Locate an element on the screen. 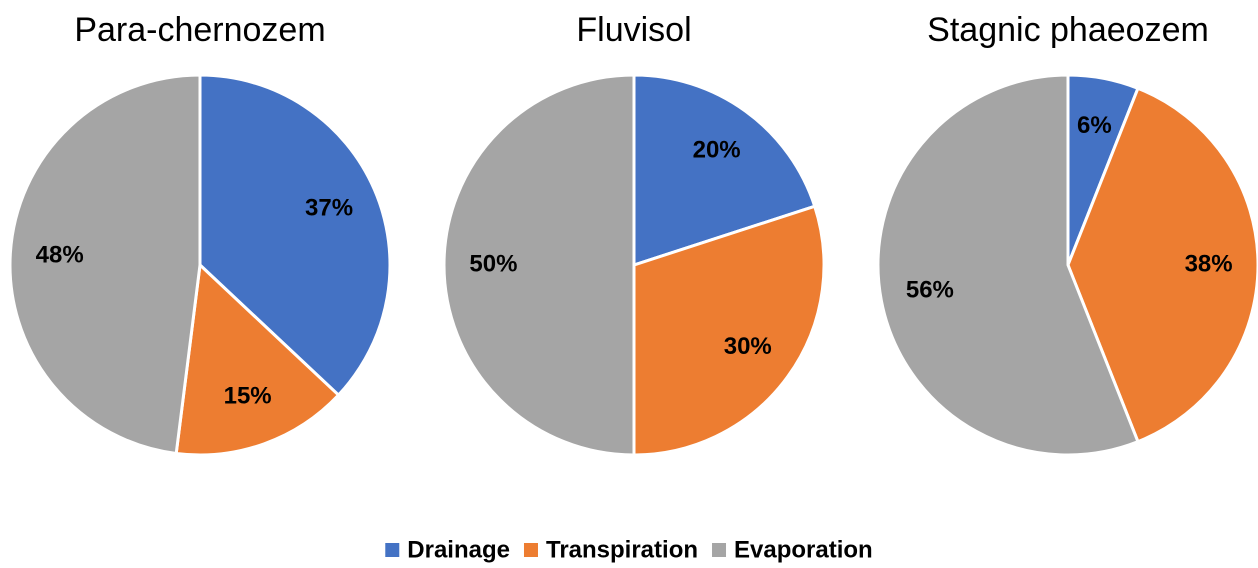 Image resolution: width=1258 pixels, height=568 pixels. legend-label: Transpiration is located at coordinates (622, 549).